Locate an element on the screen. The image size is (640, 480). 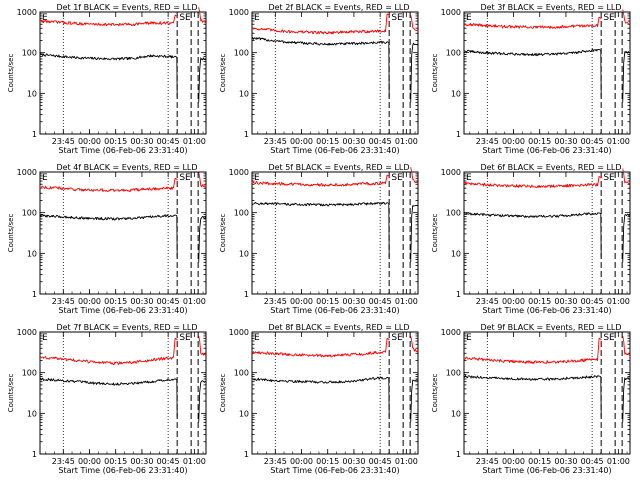
panel-title: Det 7f BLACK = Events, RED = LLD is located at coordinates (126, 327).